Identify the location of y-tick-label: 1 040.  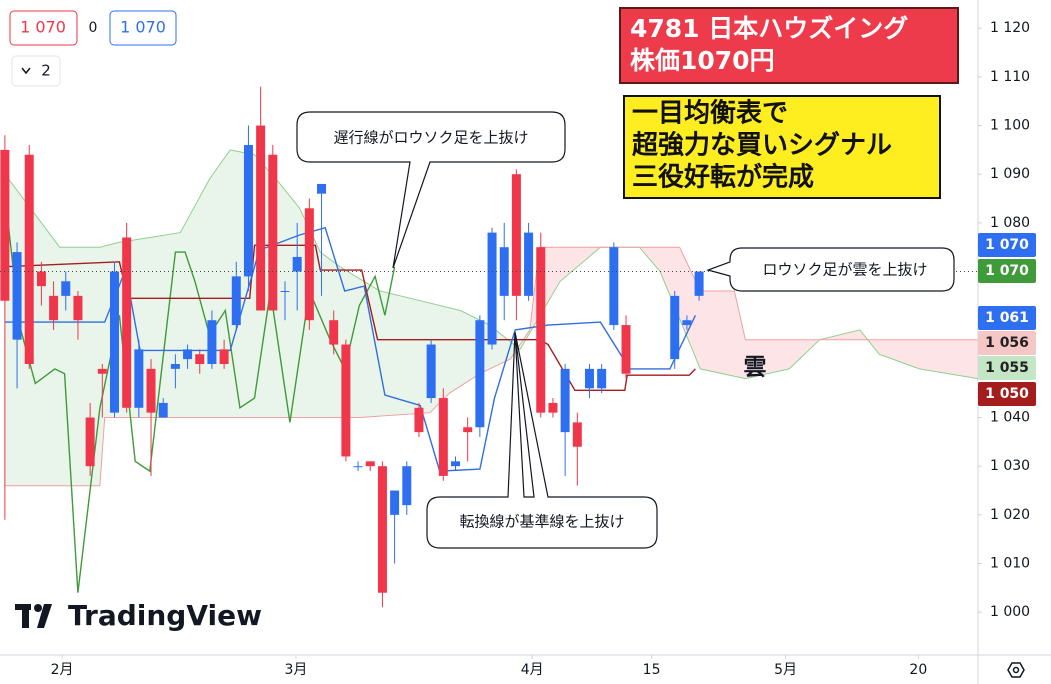
(1010, 418).